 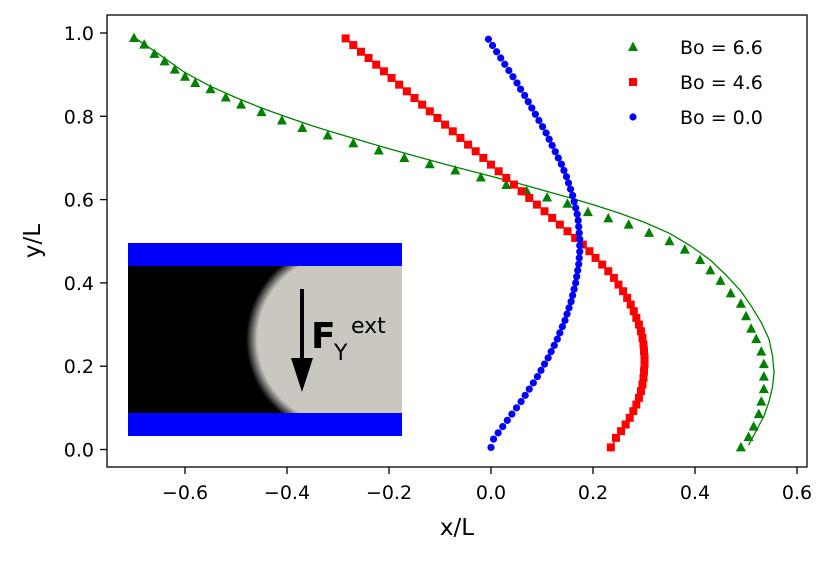 What do you see at coordinates (368, 326) in the screenshot?
I see `force-label-sup: ext` at bounding box center [368, 326].